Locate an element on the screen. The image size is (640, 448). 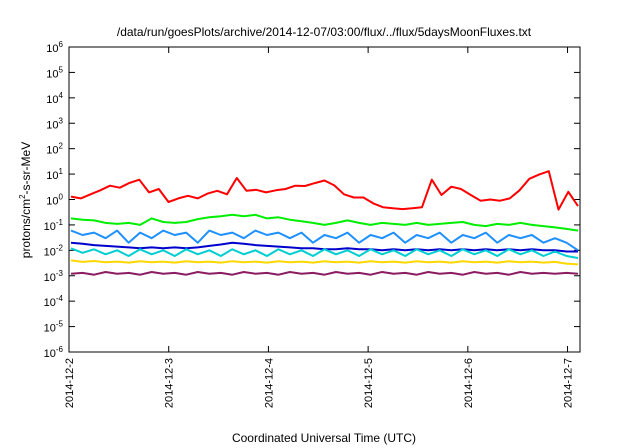
y-tick-exp: 5 is located at coordinates (61, 69).